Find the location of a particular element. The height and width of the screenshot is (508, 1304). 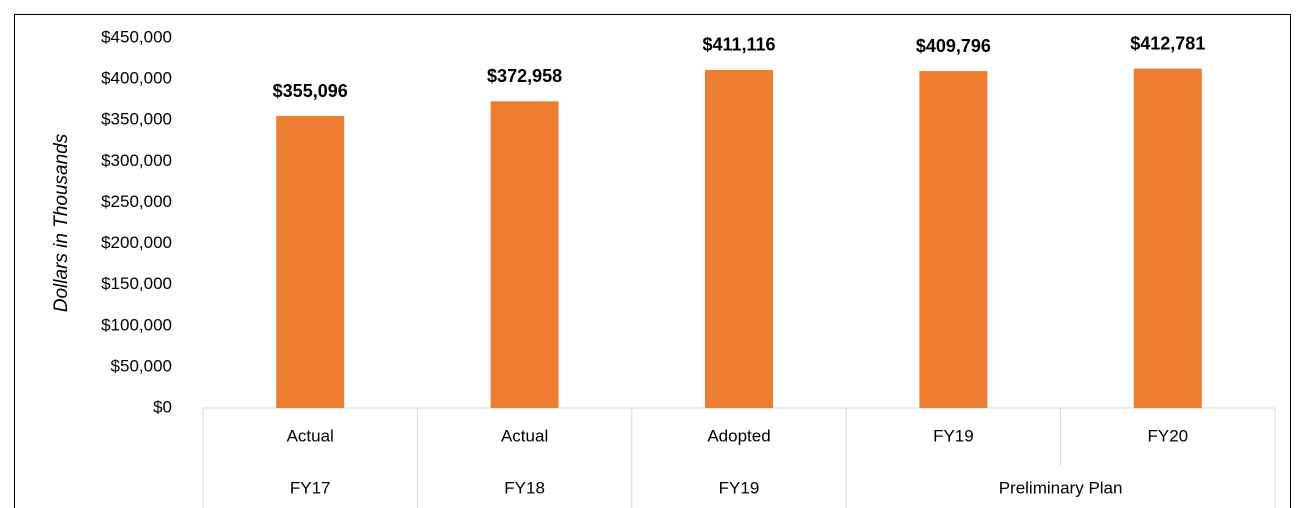

group-label: FY18 is located at coordinates (524, 487).